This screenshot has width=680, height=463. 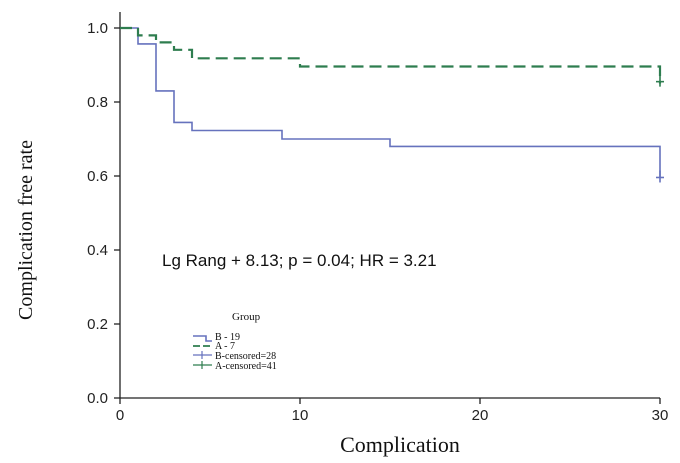 I want to click on y-tick-label: 0.4, so click(x=97, y=250).